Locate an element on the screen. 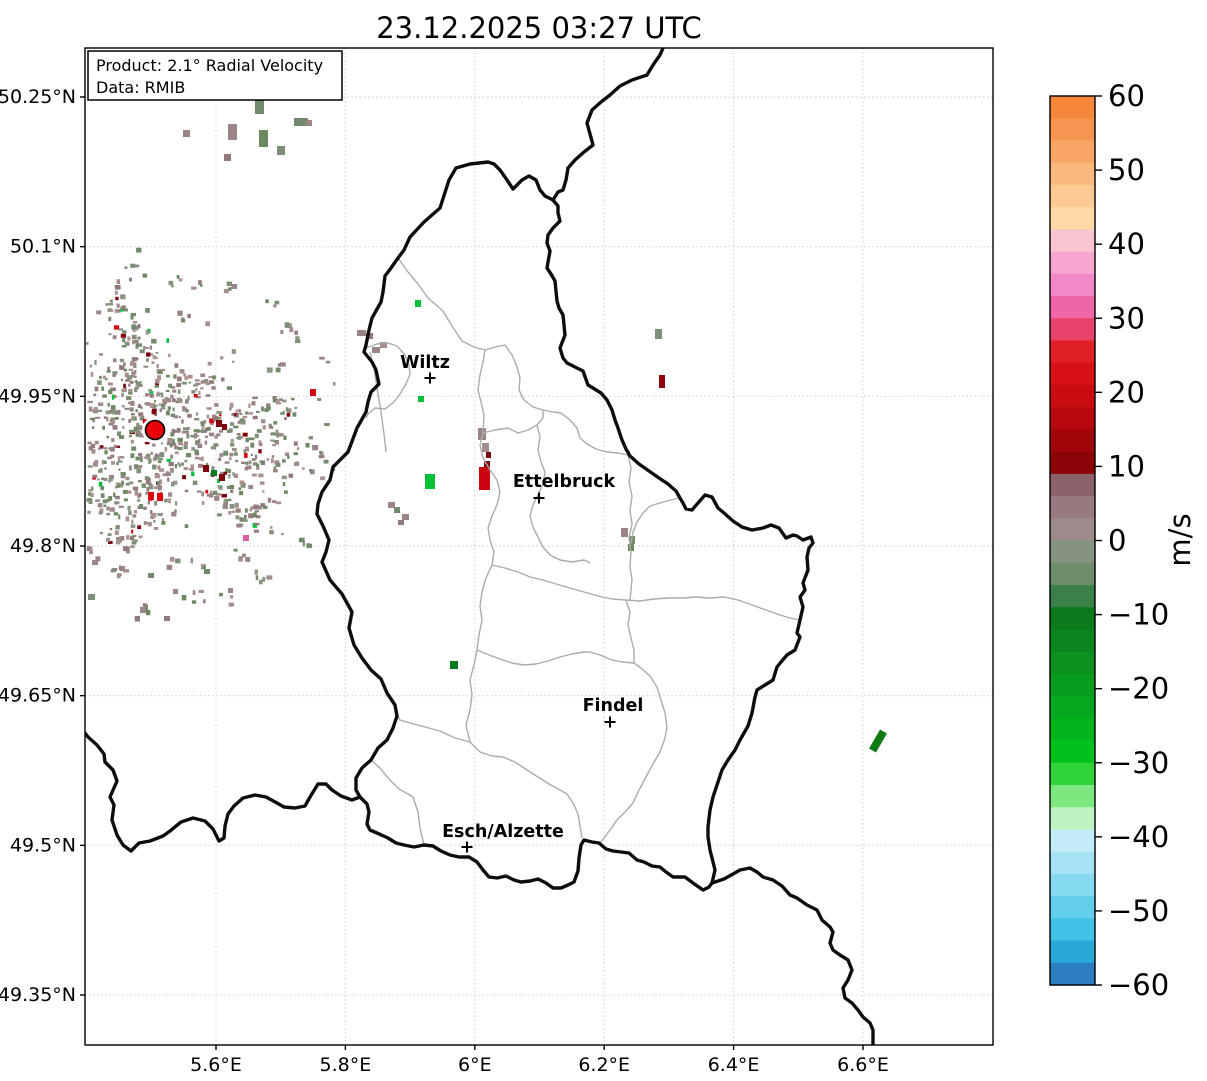 The height and width of the screenshot is (1081, 1207). city-marker: Ettelbruck is located at coordinates (564, 488).